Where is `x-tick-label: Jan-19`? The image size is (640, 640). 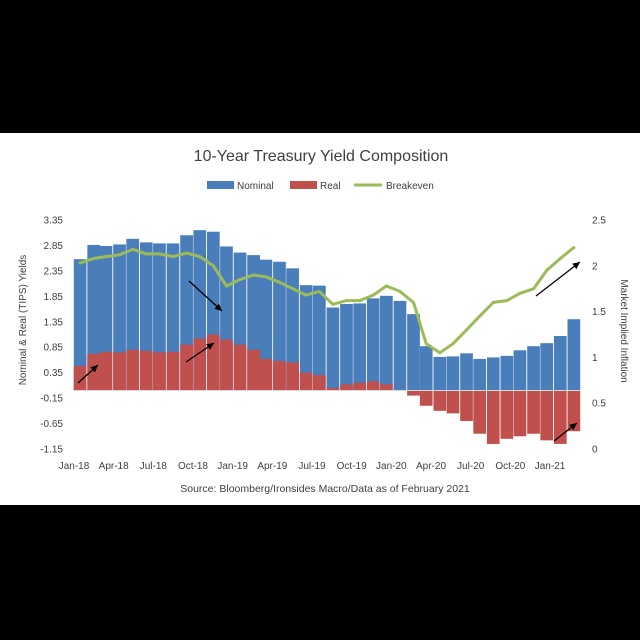 x-tick-label: Jan-19 is located at coordinates (232, 466).